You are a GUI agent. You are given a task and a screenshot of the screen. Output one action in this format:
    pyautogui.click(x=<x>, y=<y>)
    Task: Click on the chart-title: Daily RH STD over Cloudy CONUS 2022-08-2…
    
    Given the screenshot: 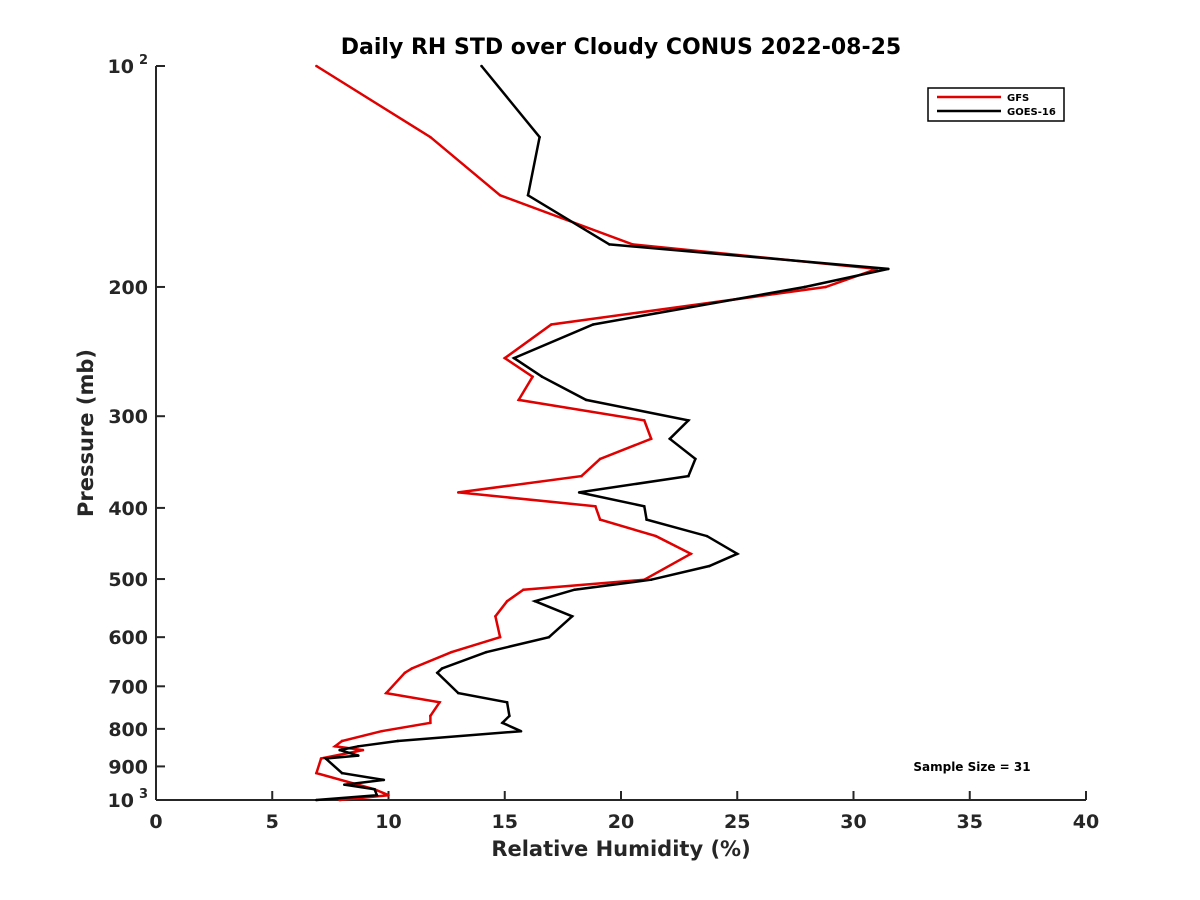 What is the action you would take?
    pyautogui.click(x=621, y=47)
    